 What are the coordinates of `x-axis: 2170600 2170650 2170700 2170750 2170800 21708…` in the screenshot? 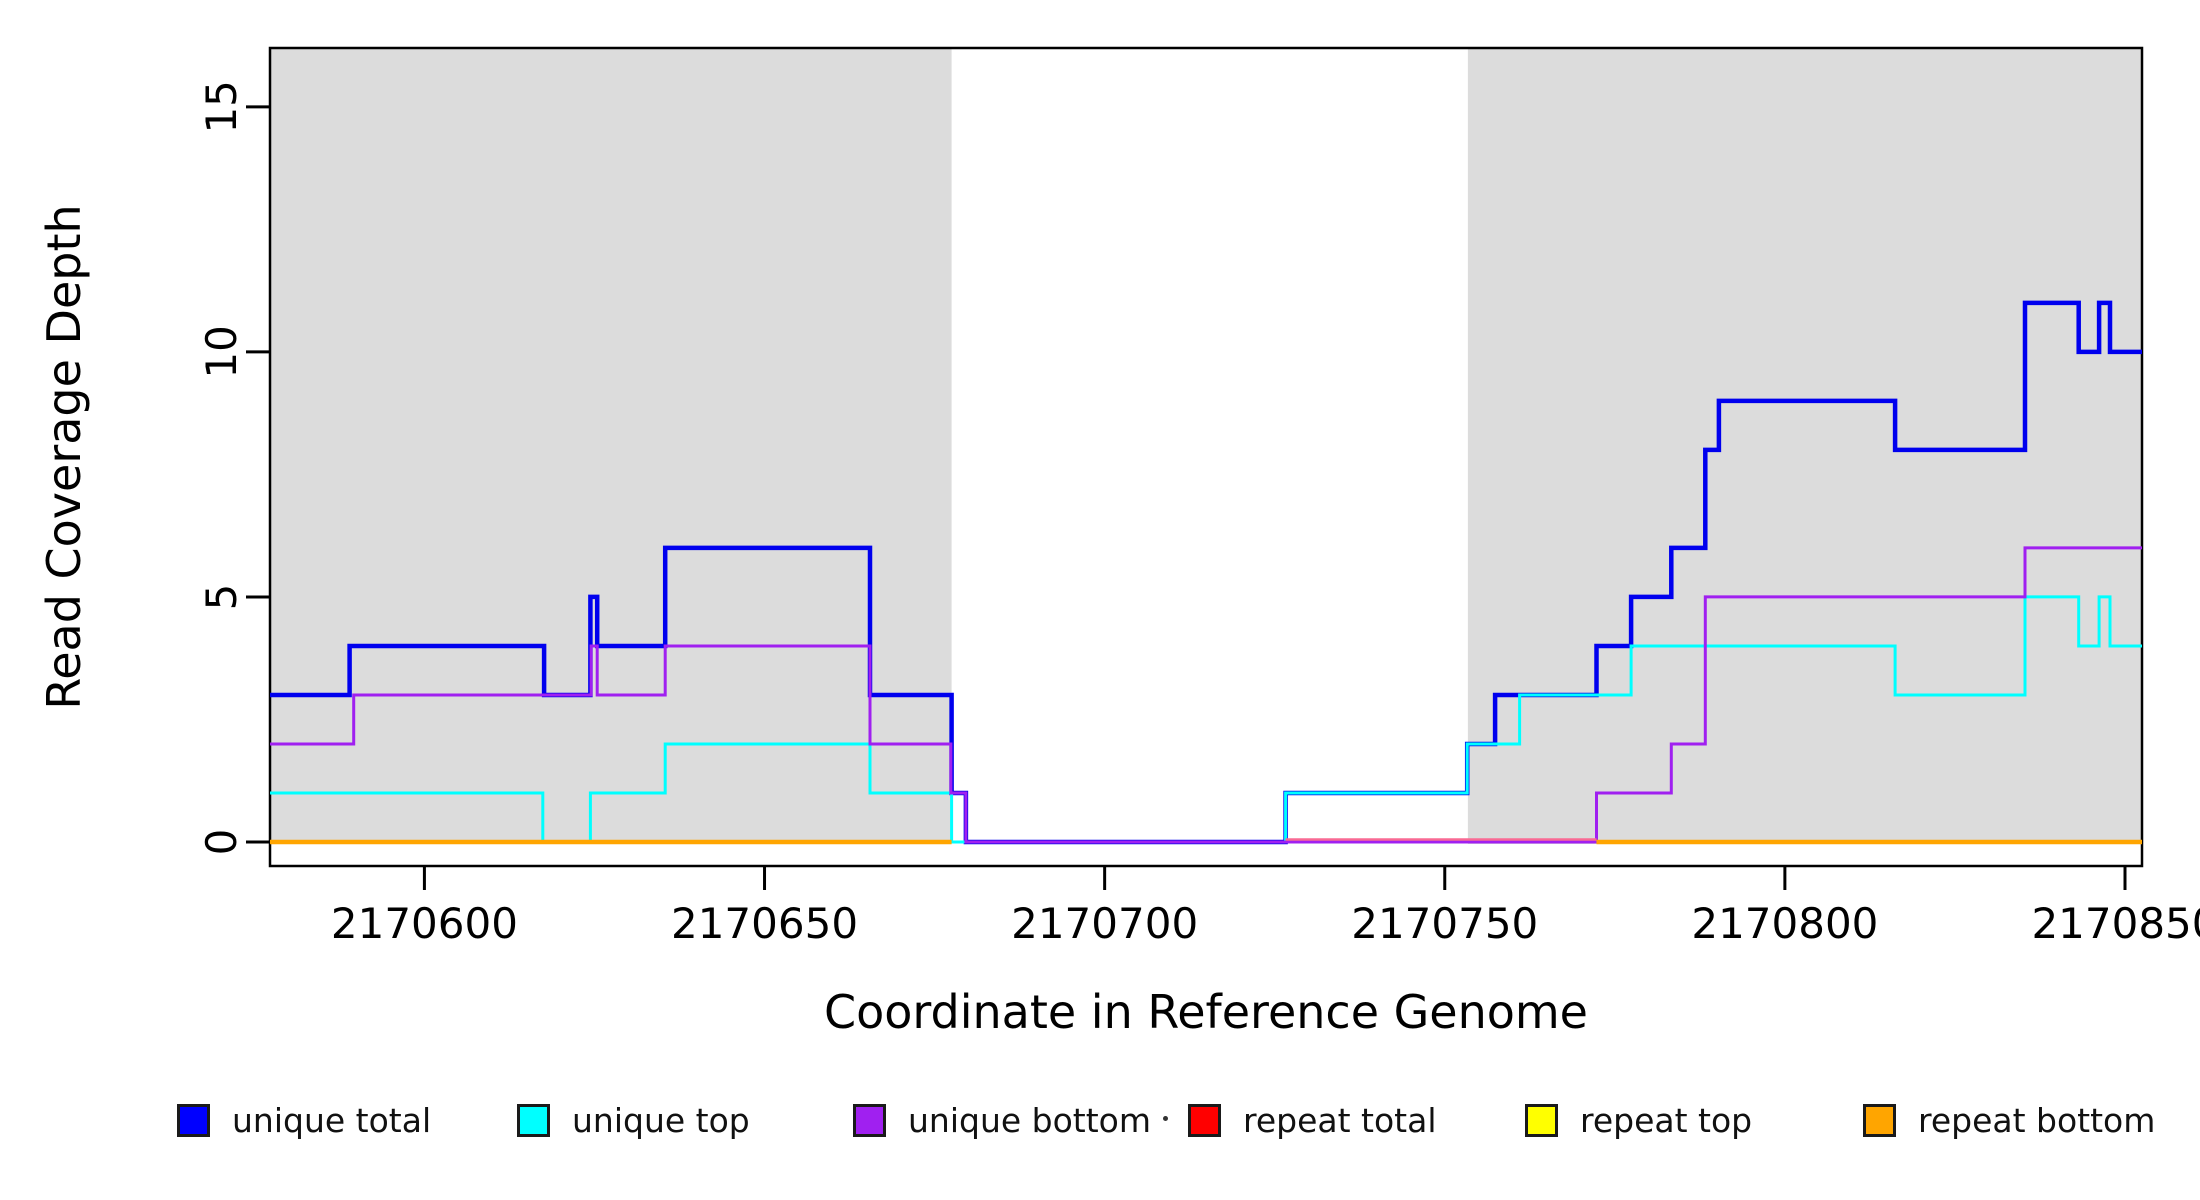 It's located at (1265, 907).